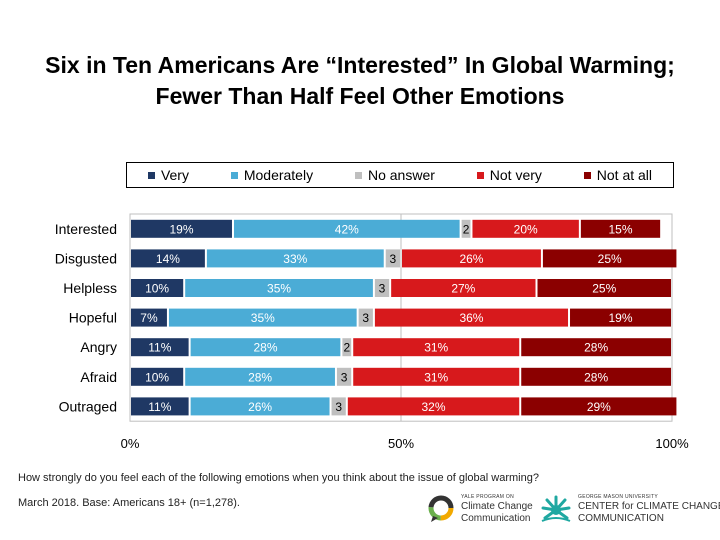  What do you see at coordinates (488, 497) in the screenshot?
I see `yale-logo-small-text: YALE PROGRAM ON` at bounding box center [488, 497].